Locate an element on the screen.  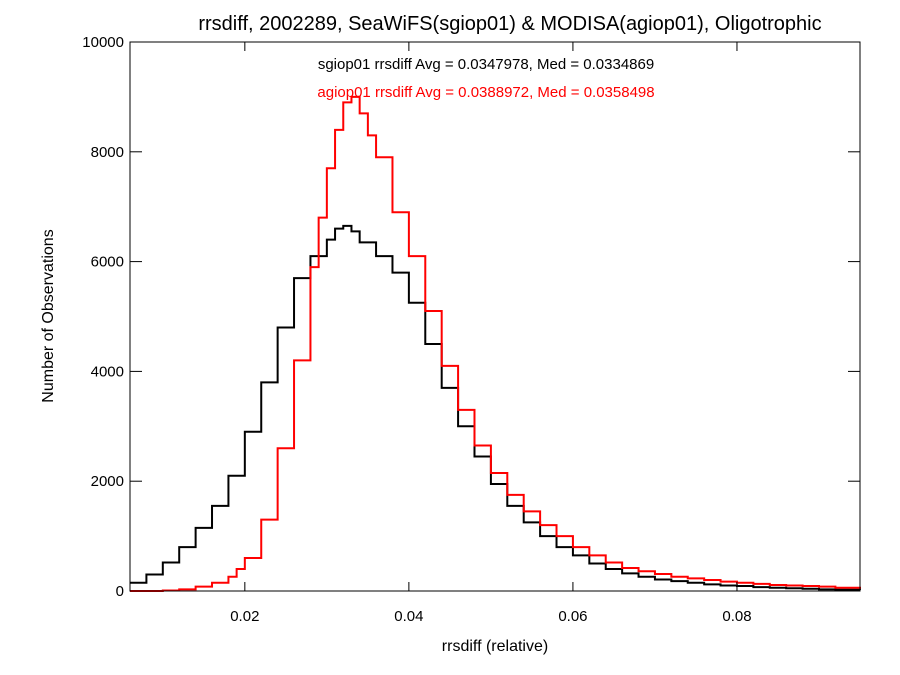
y-tick-label: 8000 is located at coordinates (107, 152).